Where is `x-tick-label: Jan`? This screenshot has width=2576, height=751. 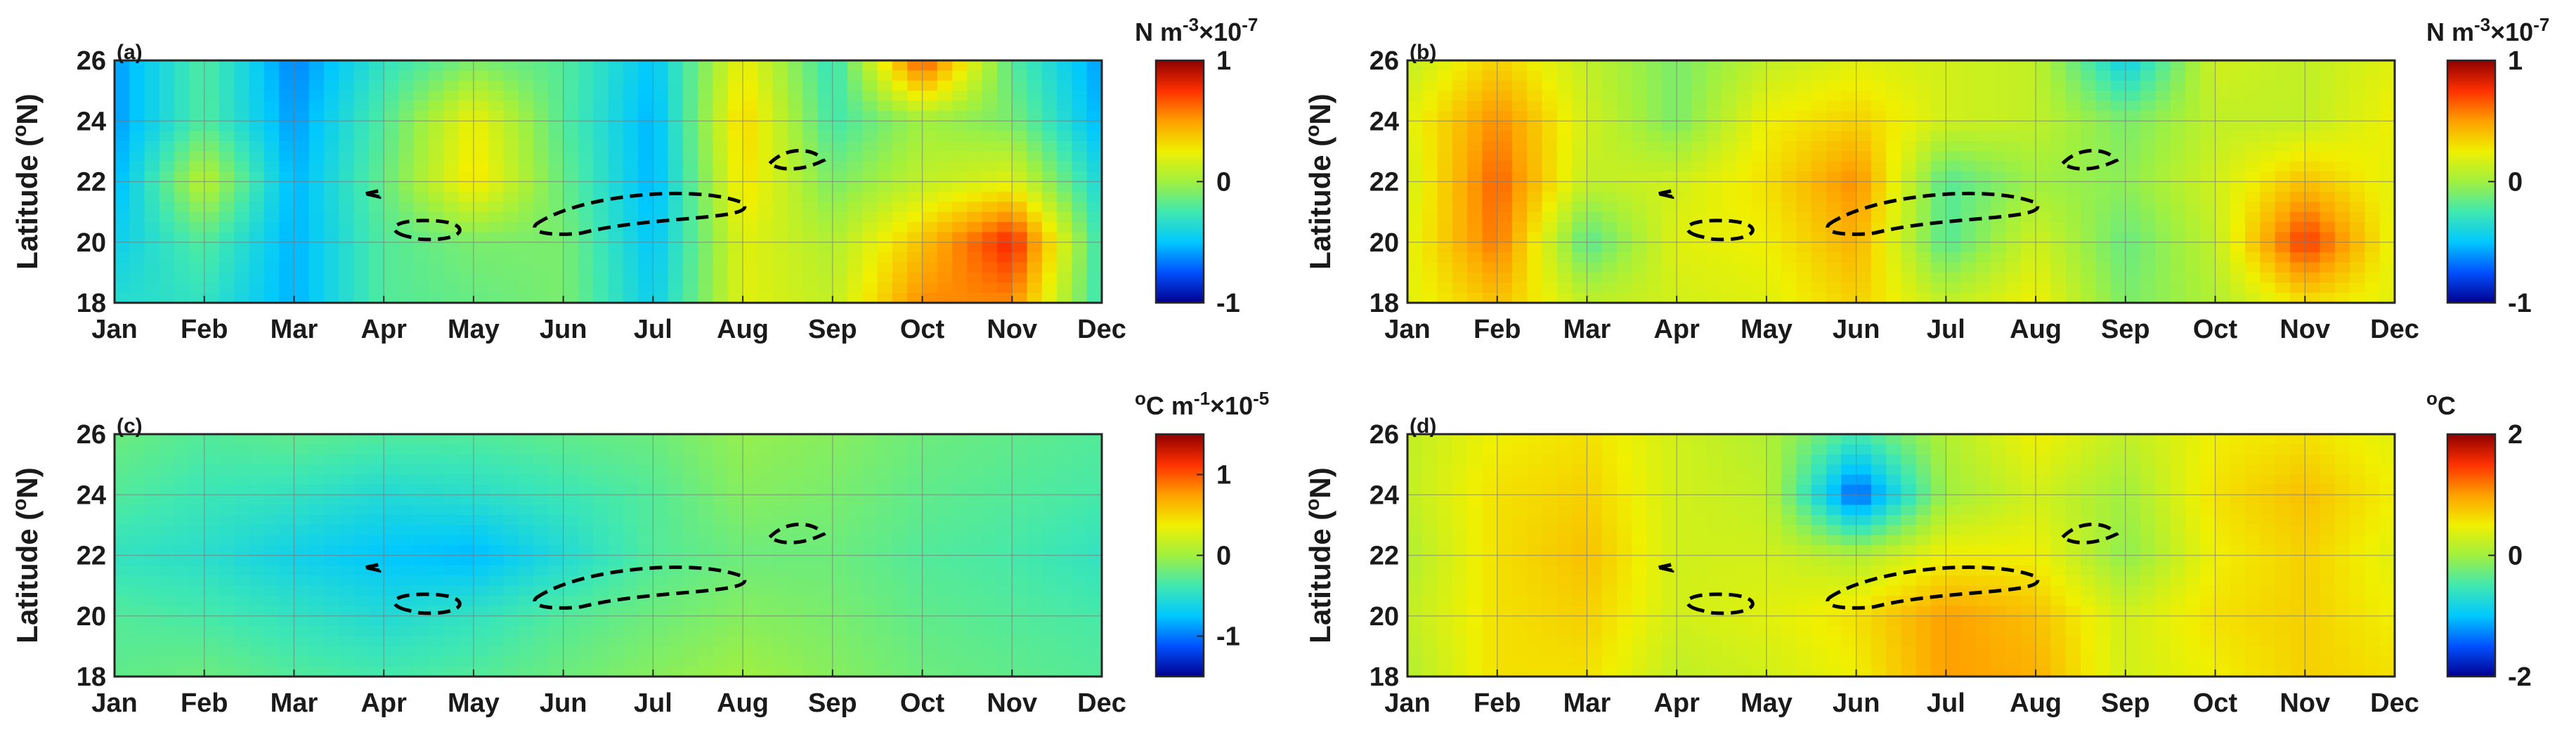
x-tick-label: Jan is located at coordinates (114, 330).